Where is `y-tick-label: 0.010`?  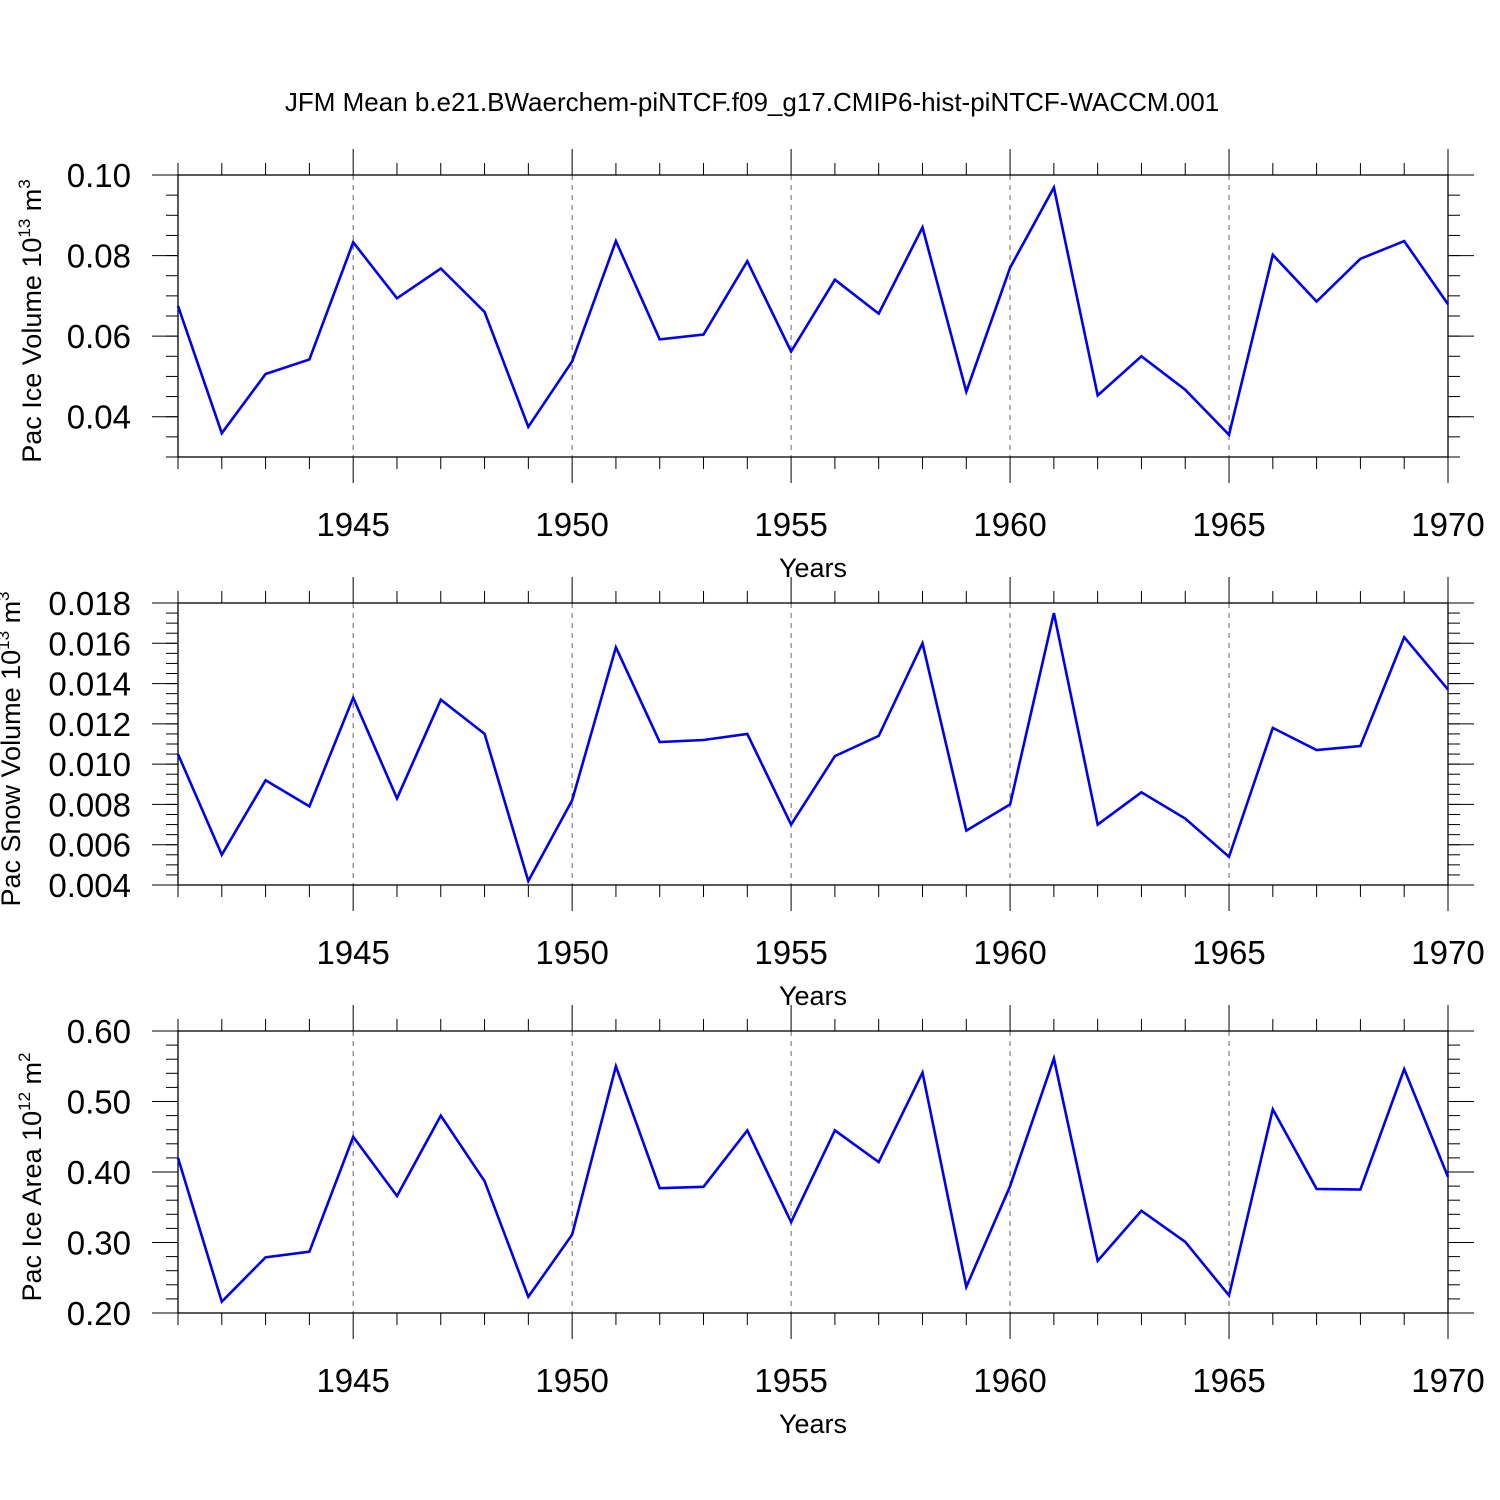 y-tick-label: 0.010 is located at coordinates (89, 764).